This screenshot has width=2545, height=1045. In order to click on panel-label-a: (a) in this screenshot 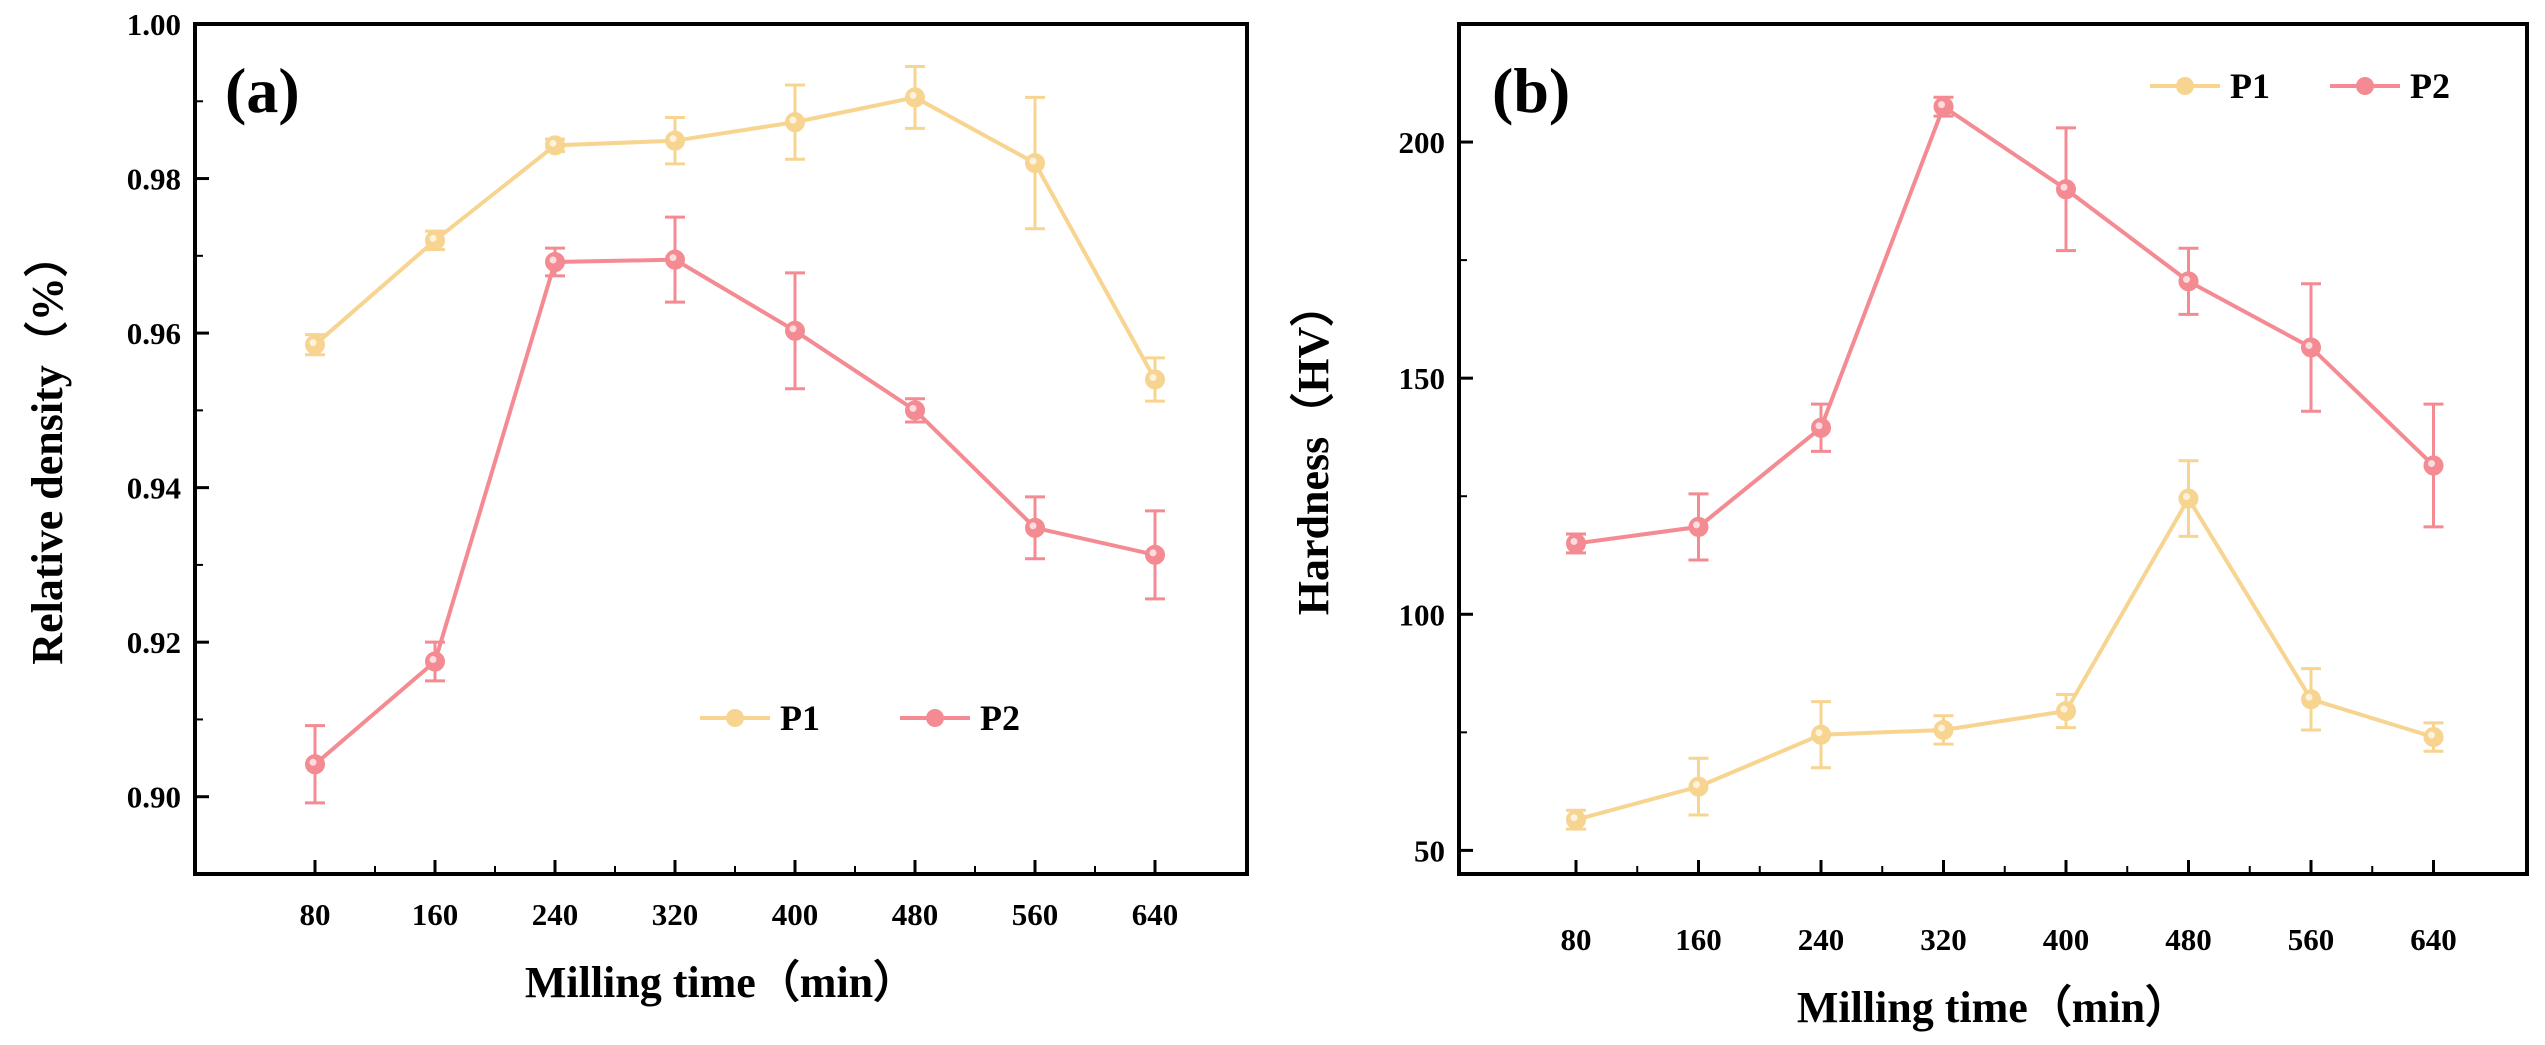, I will do `click(262, 90)`.